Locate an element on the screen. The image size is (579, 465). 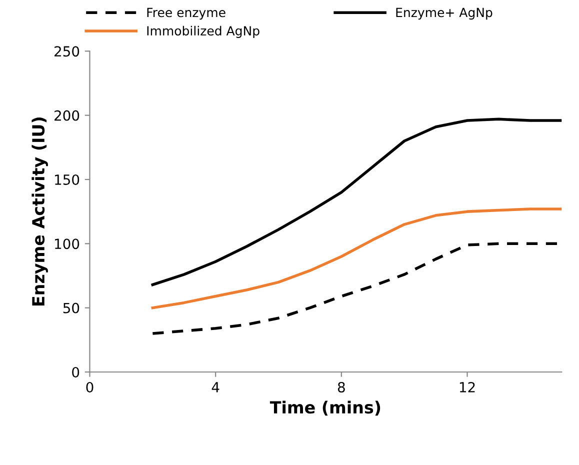
x-tick-label: 12 is located at coordinates (467, 387).